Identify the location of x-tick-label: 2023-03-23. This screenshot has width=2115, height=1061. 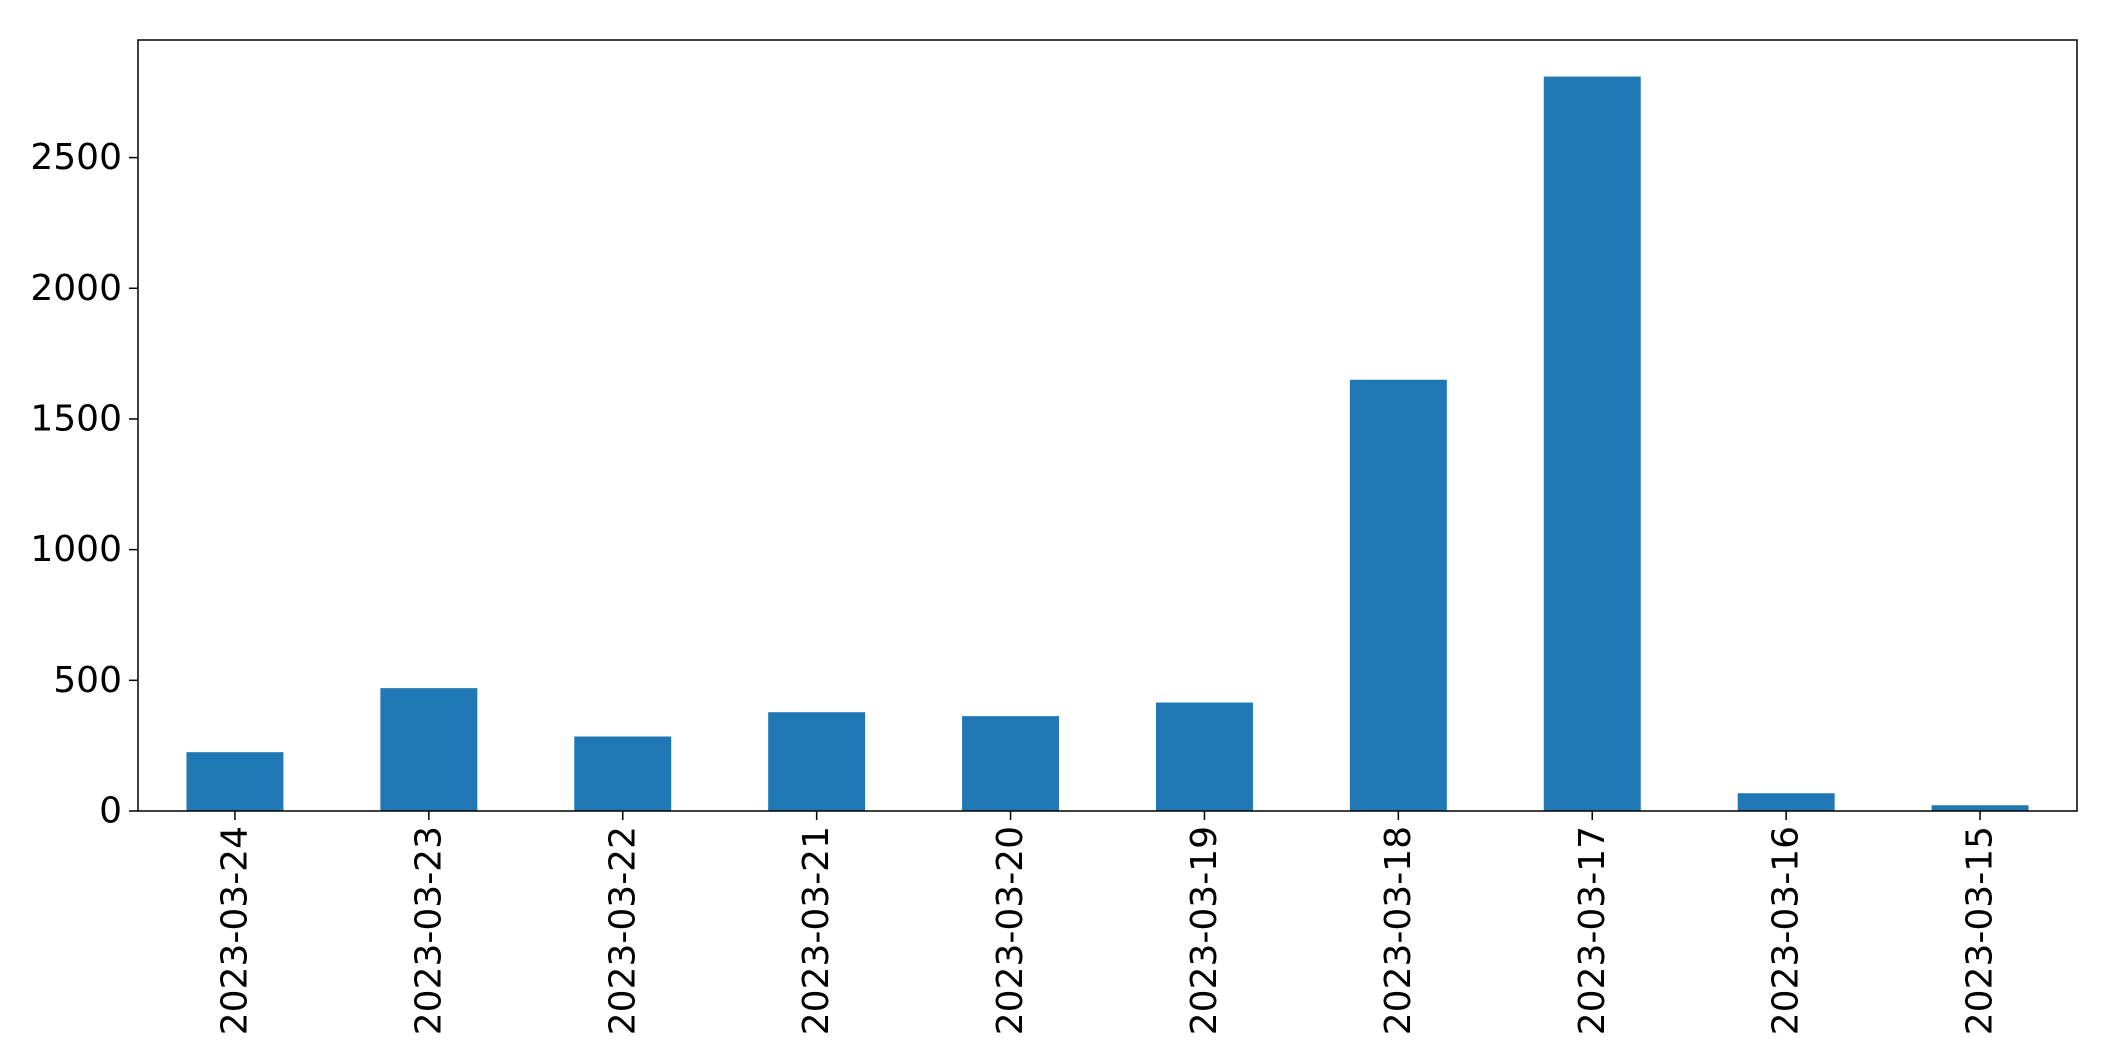
(428, 930).